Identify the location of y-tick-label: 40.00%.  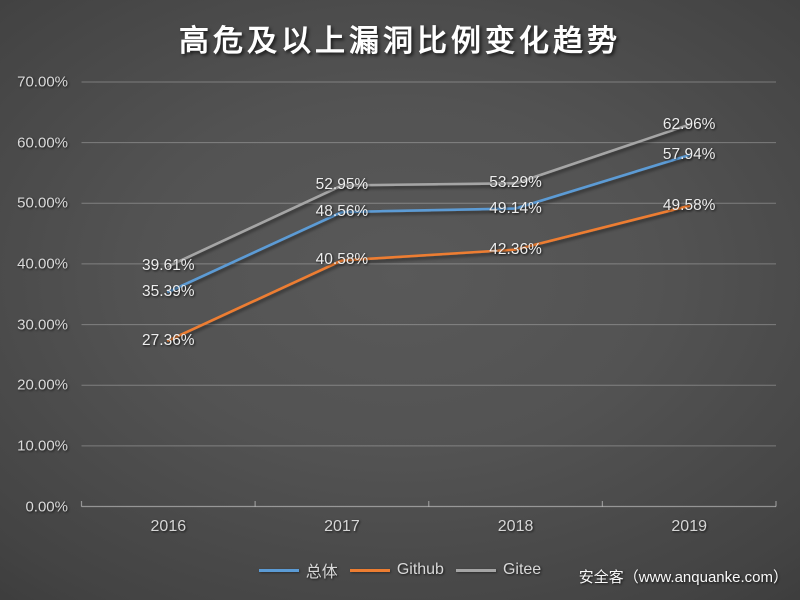
(42, 264).